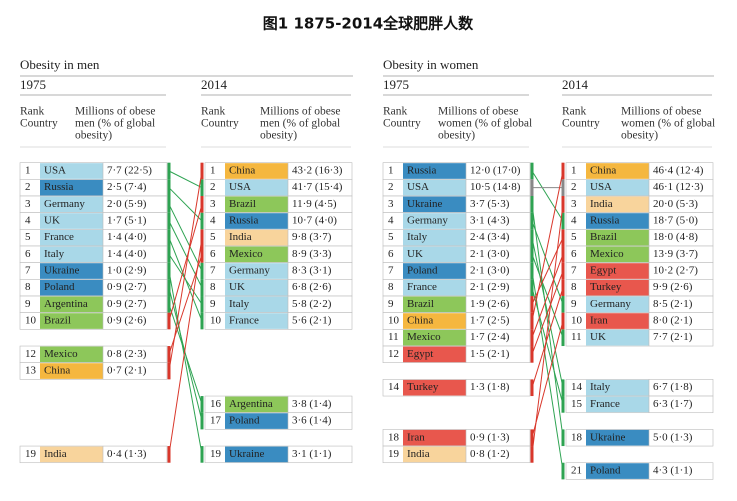 The image size is (737, 501). I want to click on value: 41·7 (15·4), so click(317, 187).